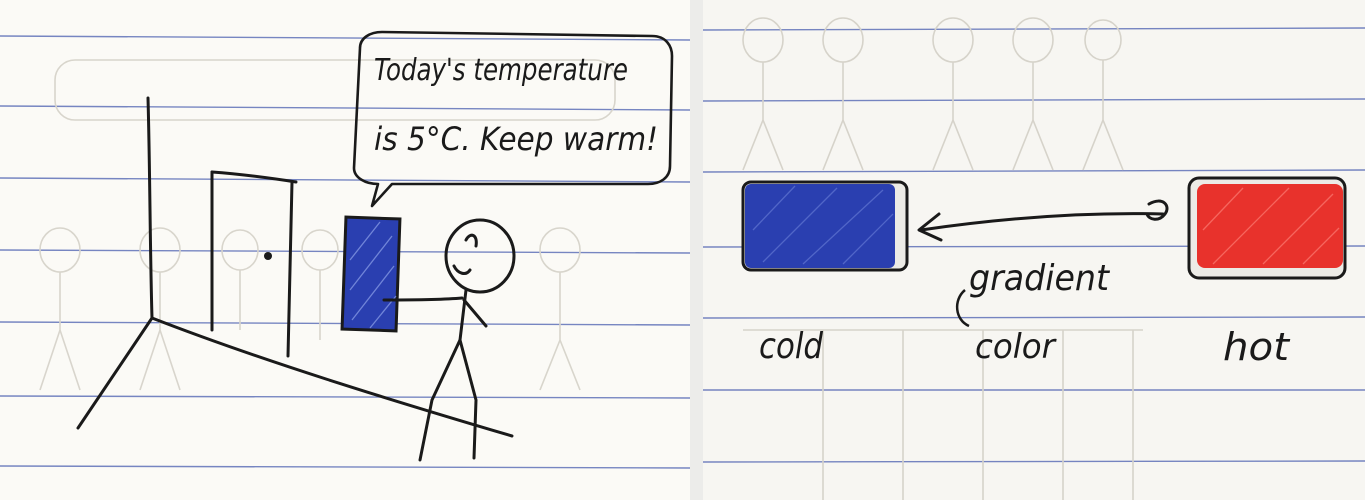  I want to click on door, so click(254, 264).